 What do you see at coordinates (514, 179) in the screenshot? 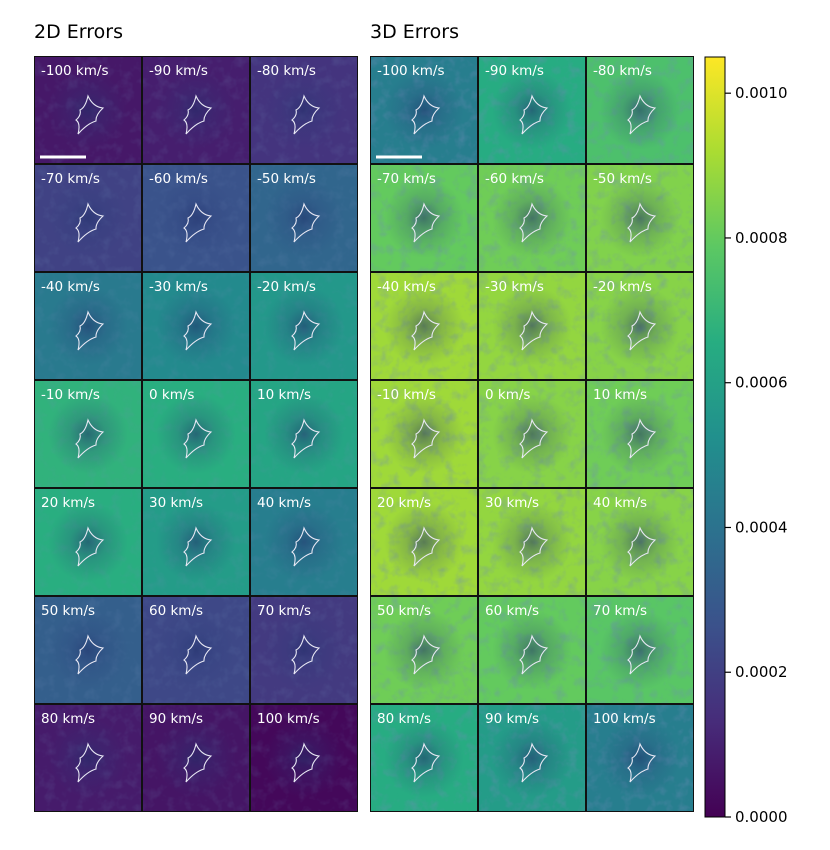
I see `channel-label: -60 km/s` at bounding box center [514, 179].